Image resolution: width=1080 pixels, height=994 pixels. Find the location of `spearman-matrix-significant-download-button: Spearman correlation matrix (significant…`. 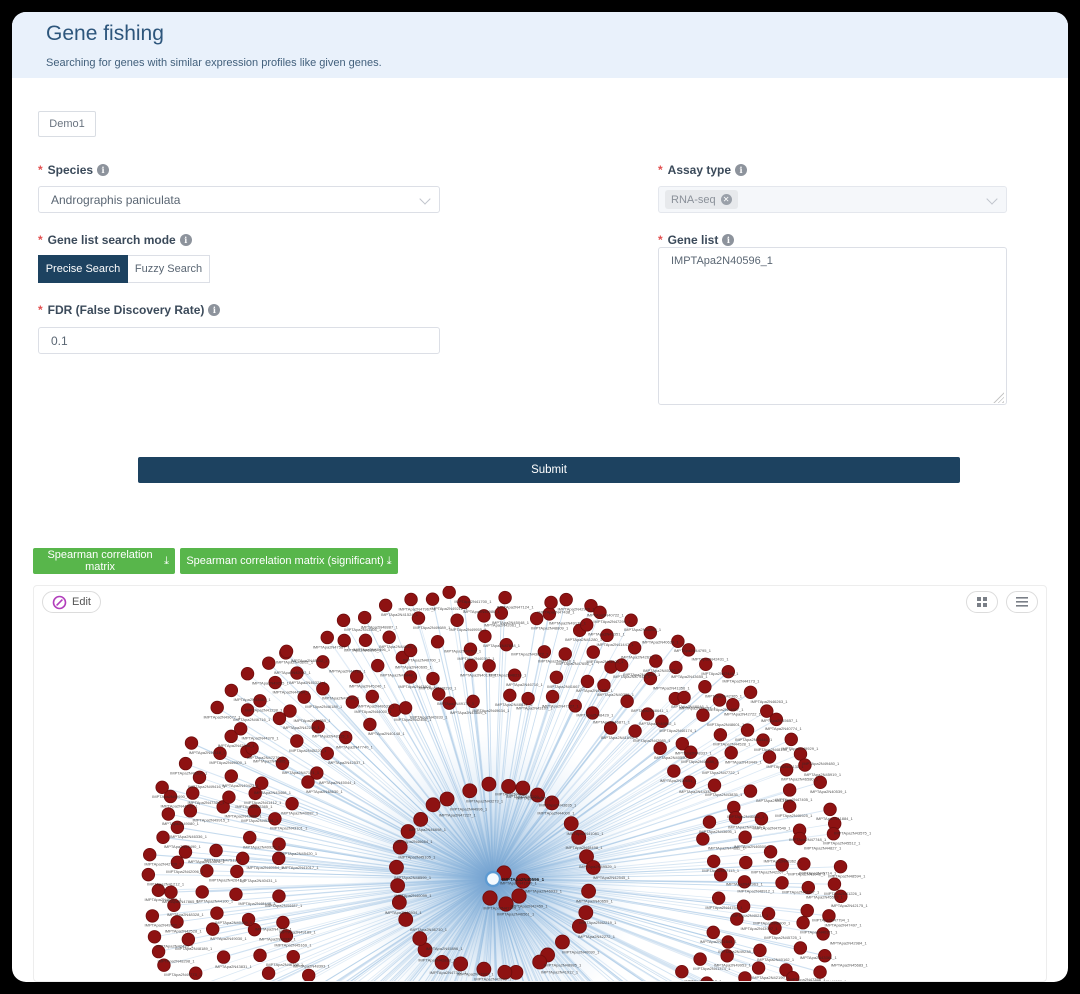

spearman-matrix-significant-download-button: Spearman correlation matrix (significant… is located at coordinates (289, 561).